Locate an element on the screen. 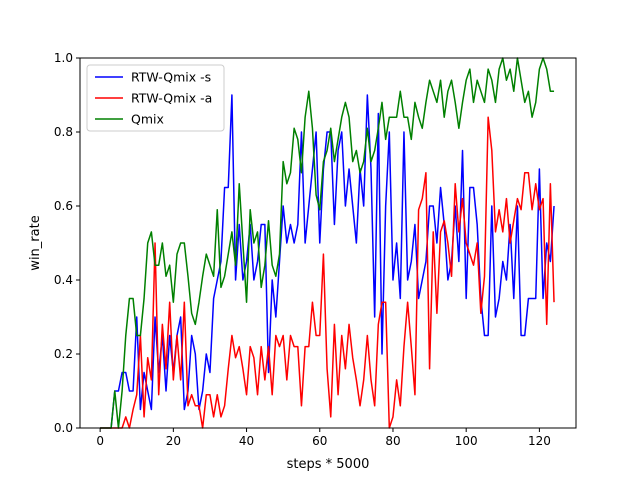 Image resolution: width=640 pixels, height=484 pixels. y-tick-label: 0.4 is located at coordinates (63, 280).